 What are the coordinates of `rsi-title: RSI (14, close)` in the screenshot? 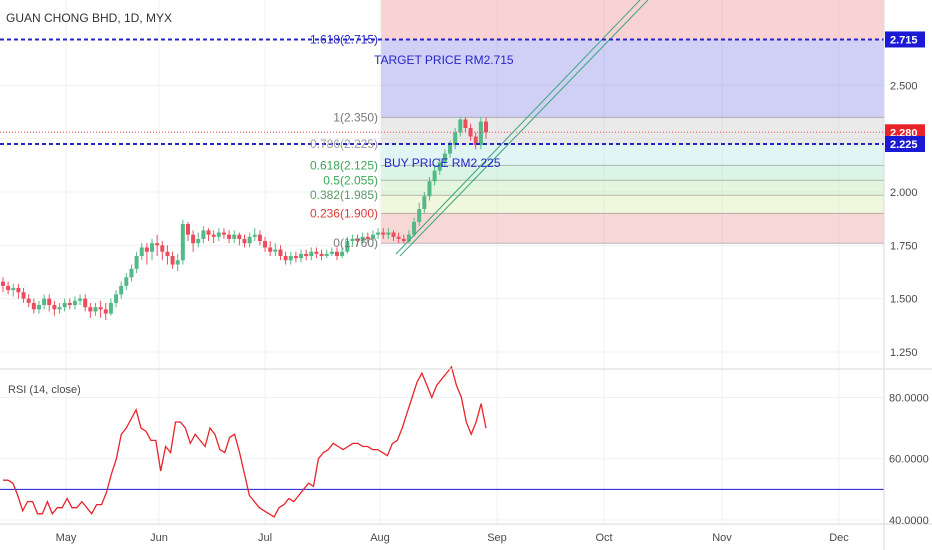 It's located at (44, 390).